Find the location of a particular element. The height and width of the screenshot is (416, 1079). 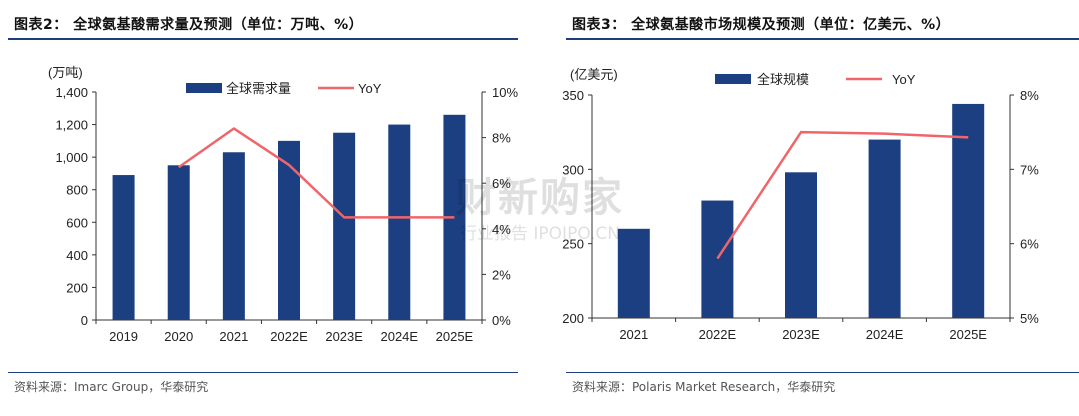

bar-2020 is located at coordinates (178, 242).